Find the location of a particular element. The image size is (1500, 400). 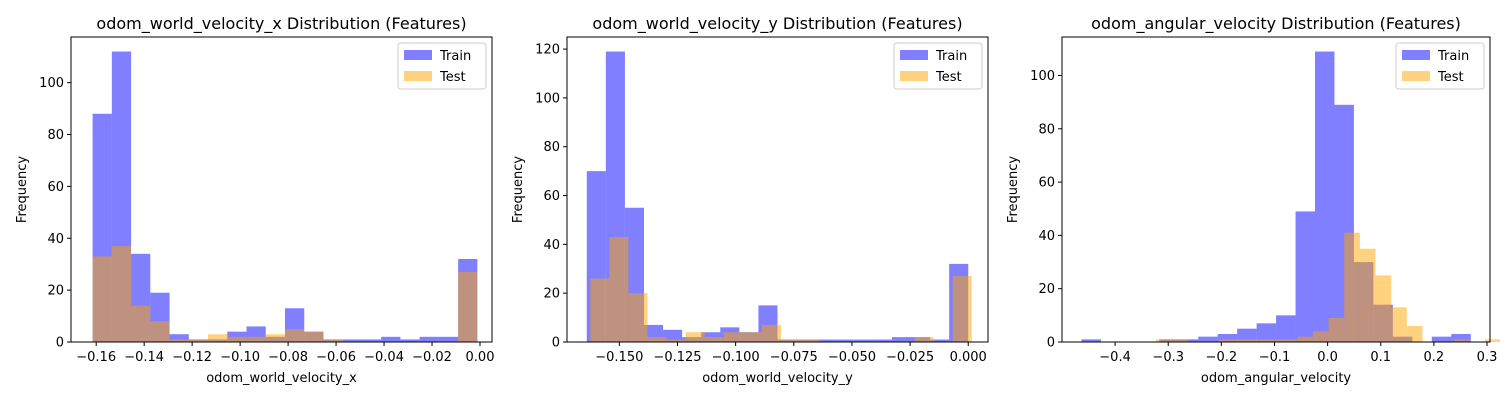

x-tick-label: 0.2 is located at coordinates (1434, 357).